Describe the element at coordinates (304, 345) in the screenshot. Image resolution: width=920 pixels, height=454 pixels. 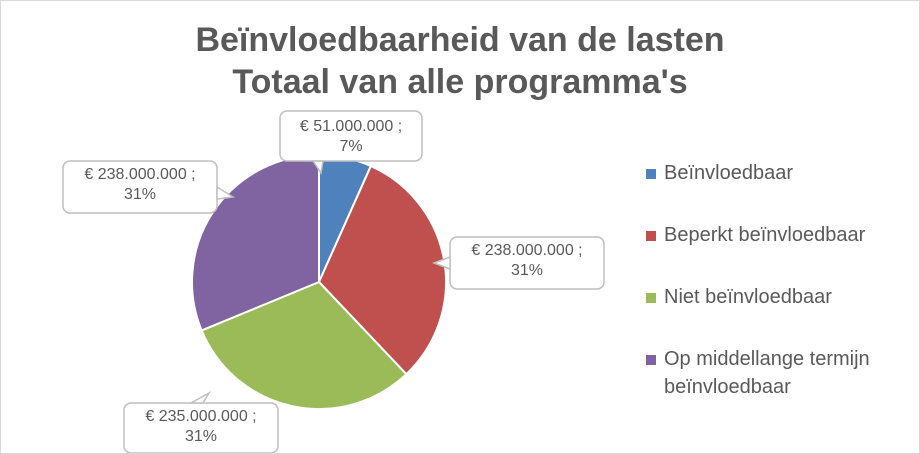
I see `pie-slice-niet-beinvloedbaar` at that location.